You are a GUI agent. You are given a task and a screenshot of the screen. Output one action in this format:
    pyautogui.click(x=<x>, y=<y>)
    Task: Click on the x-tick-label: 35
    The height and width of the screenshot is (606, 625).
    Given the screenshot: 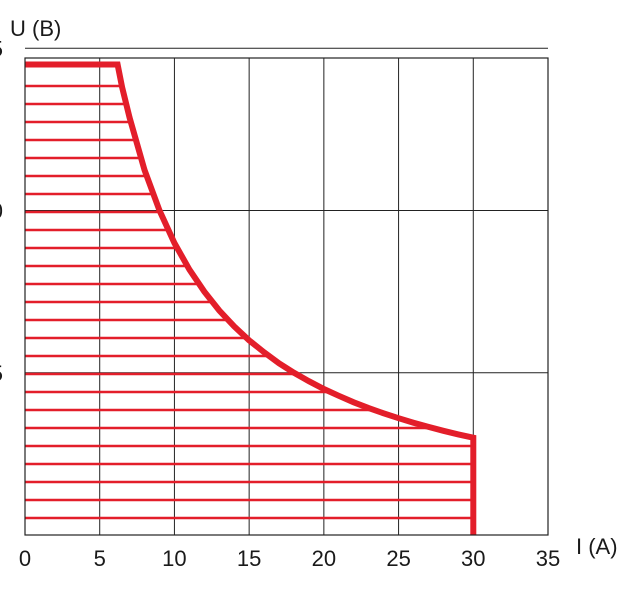 What is the action you would take?
    pyautogui.click(x=548, y=558)
    